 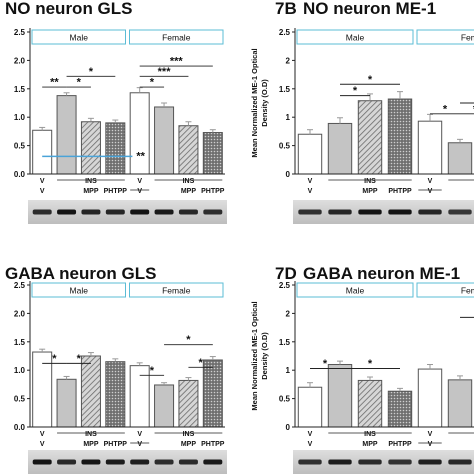 What do you see at coordinates (264, 356) in the screenshot?
I see `y-axis-label-line: Density (O.D)` at bounding box center [264, 356].